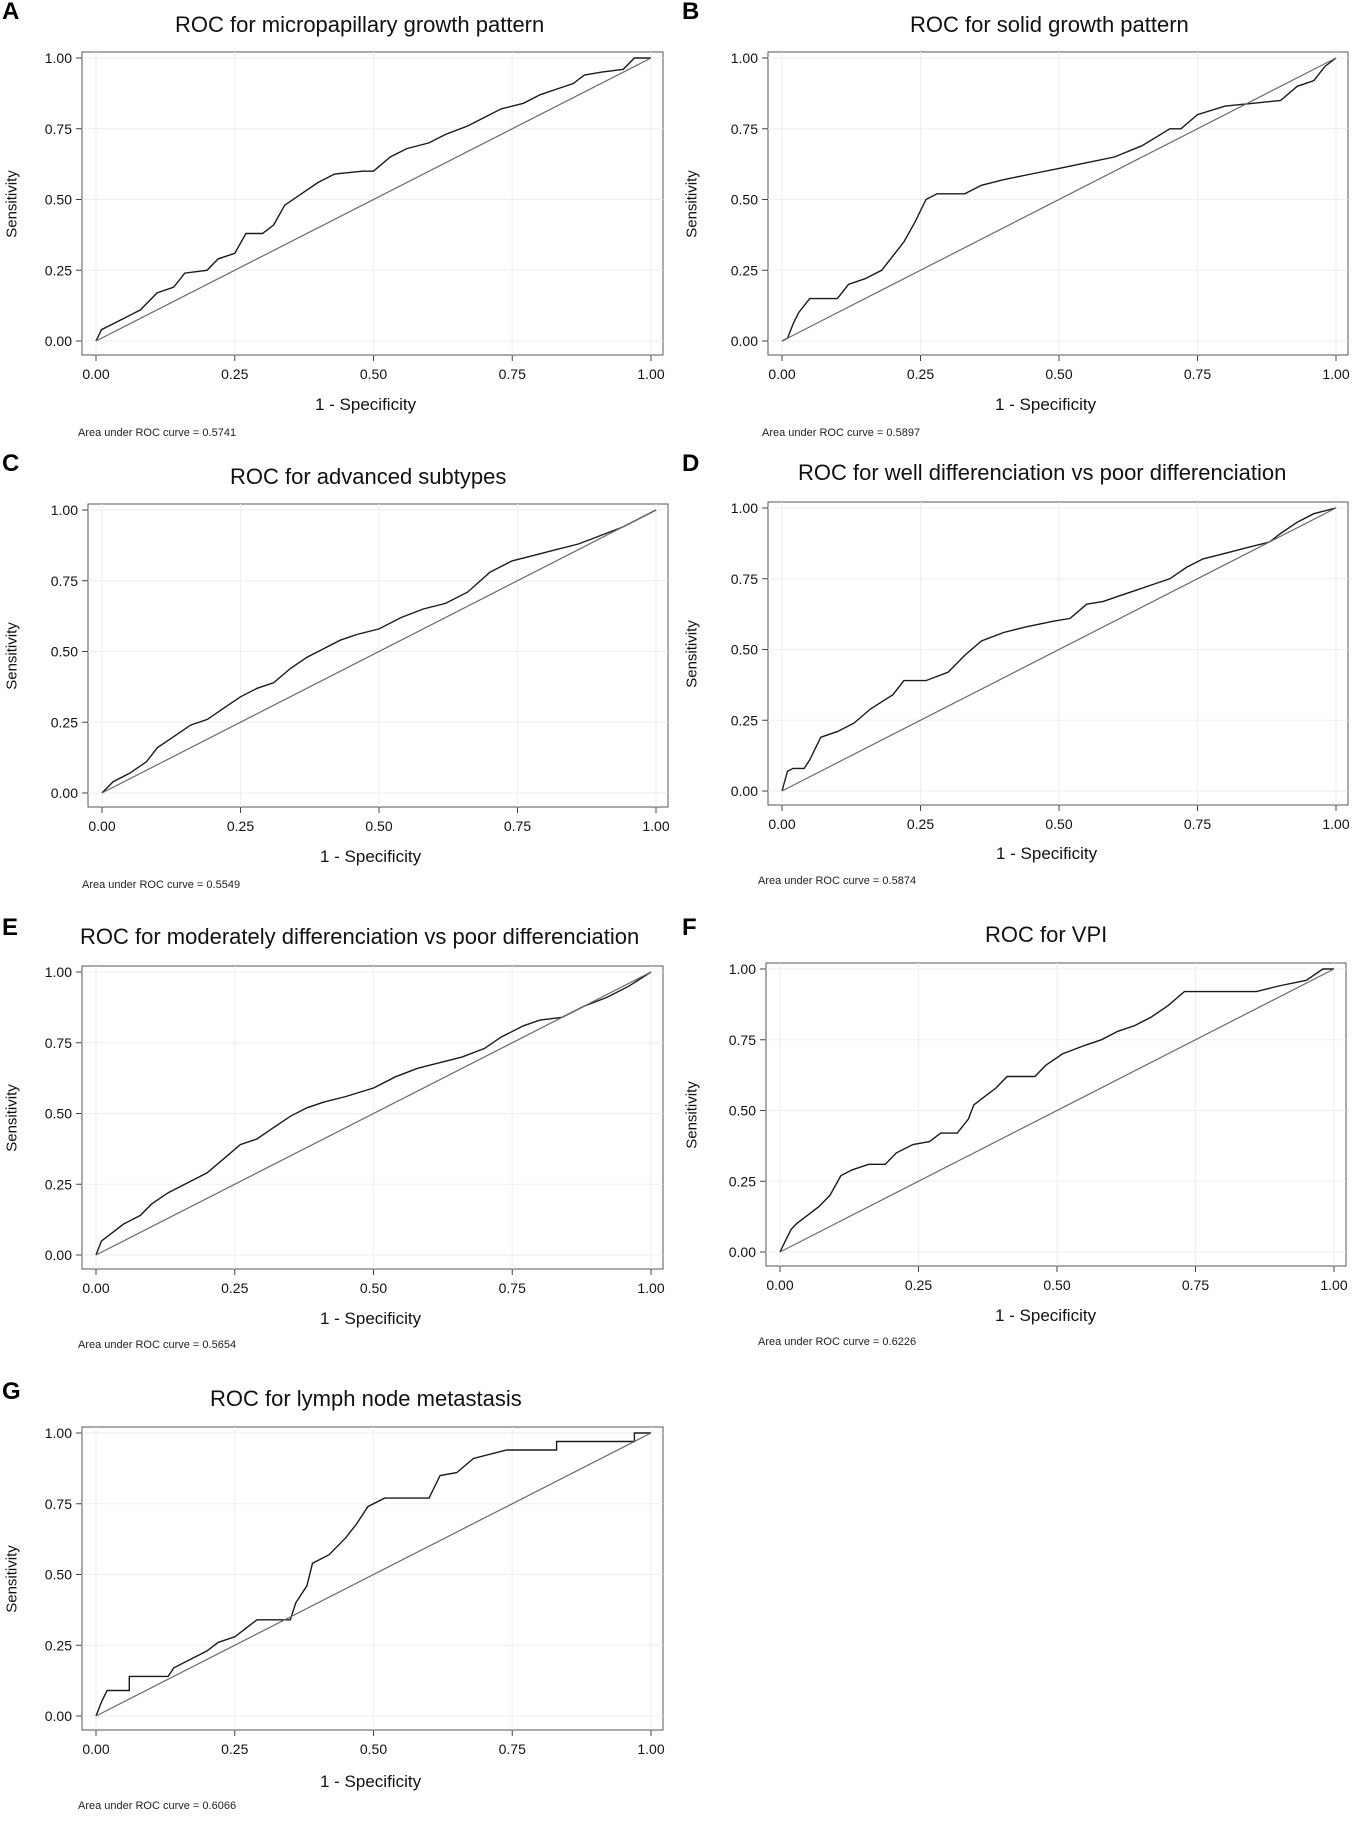 This screenshot has height=1840, width=1358. I want to click on auc-note: Area under ROC curve = 0.5654, so click(157, 1345).